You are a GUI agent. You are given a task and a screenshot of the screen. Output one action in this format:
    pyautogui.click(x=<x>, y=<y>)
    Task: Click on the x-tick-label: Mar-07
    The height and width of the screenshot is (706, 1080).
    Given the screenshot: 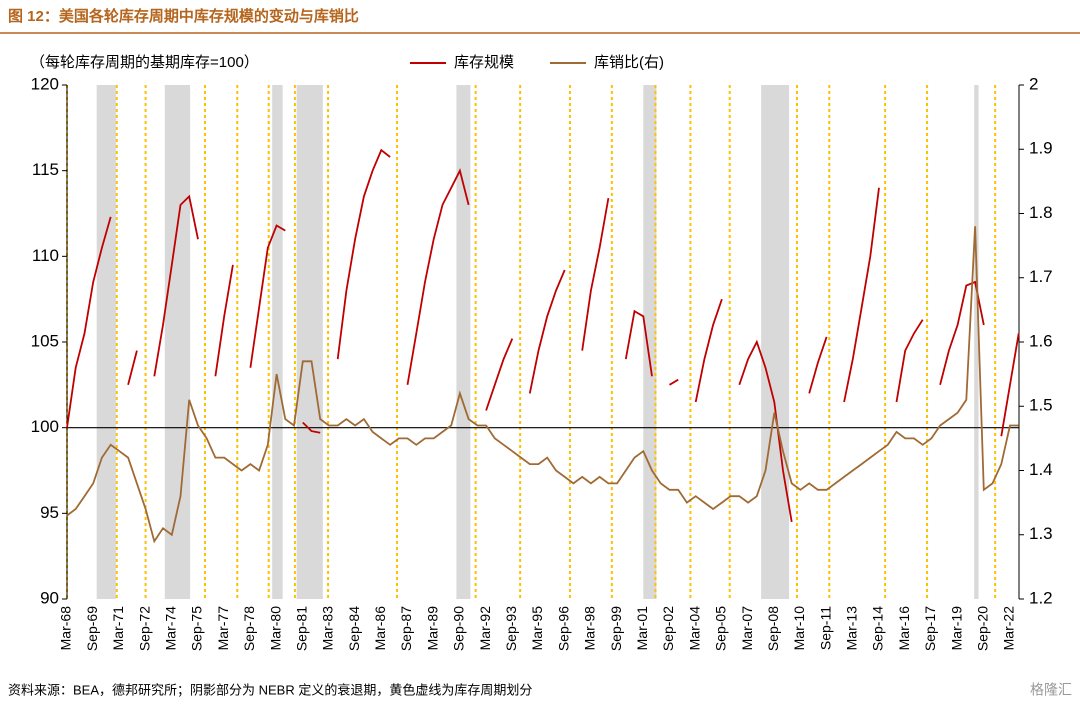 What is the action you would take?
    pyautogui.click(x=747, y=628)
    